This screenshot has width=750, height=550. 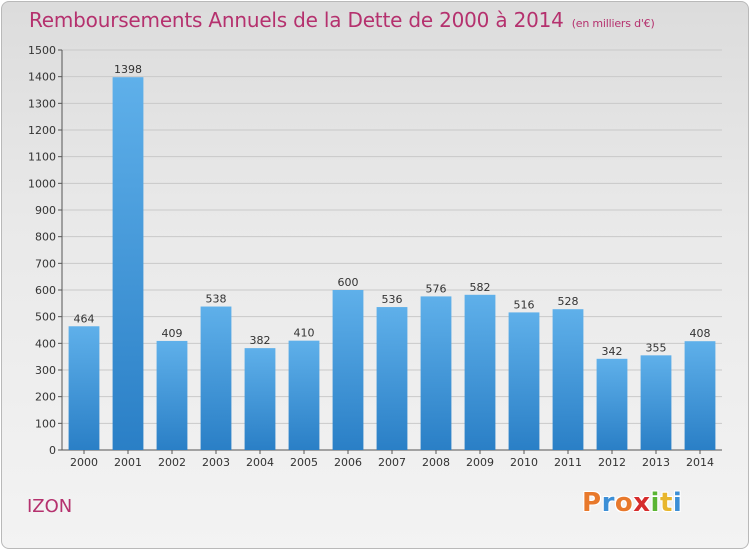 I want to click on logo-letter: t, so click(x=666, y=503).